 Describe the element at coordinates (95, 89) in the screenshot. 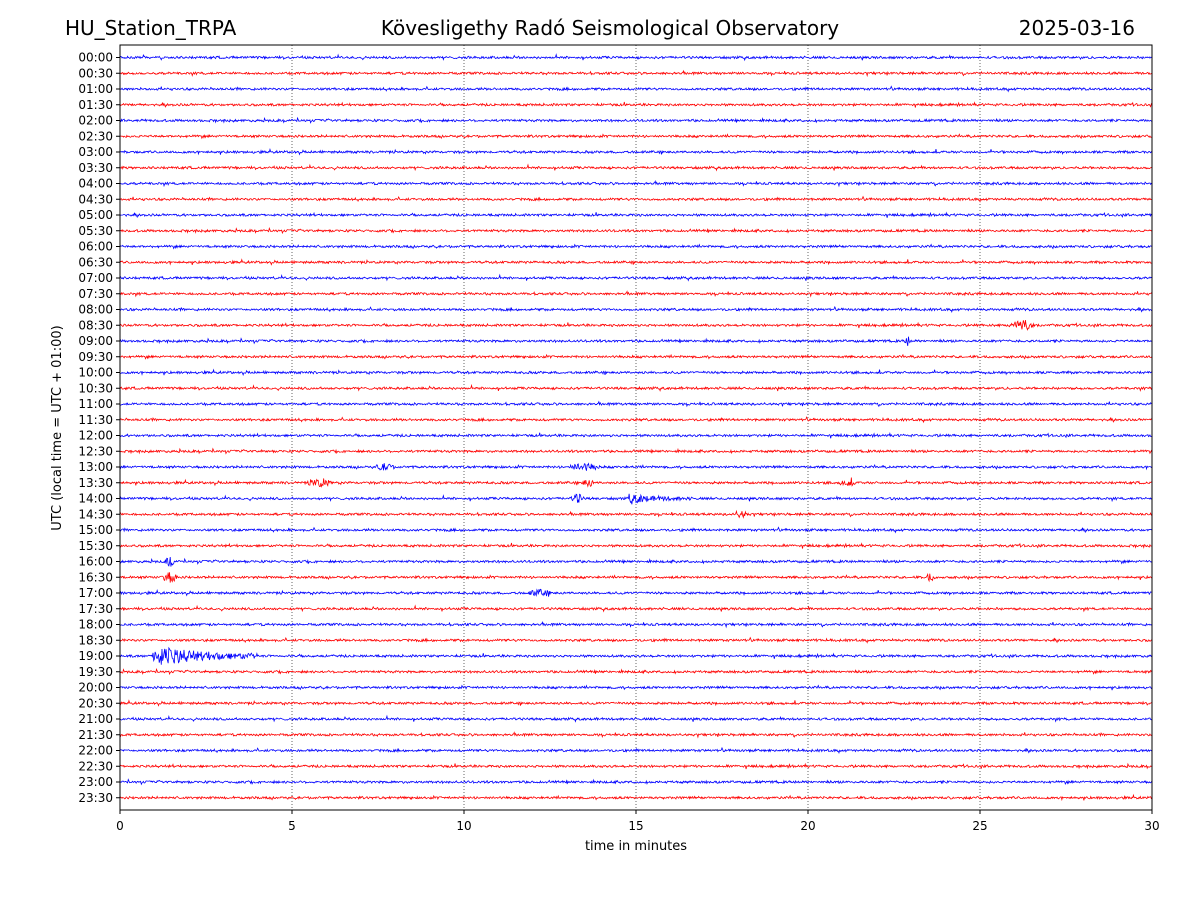

I see `y-tick-label: 01:00` at that location.